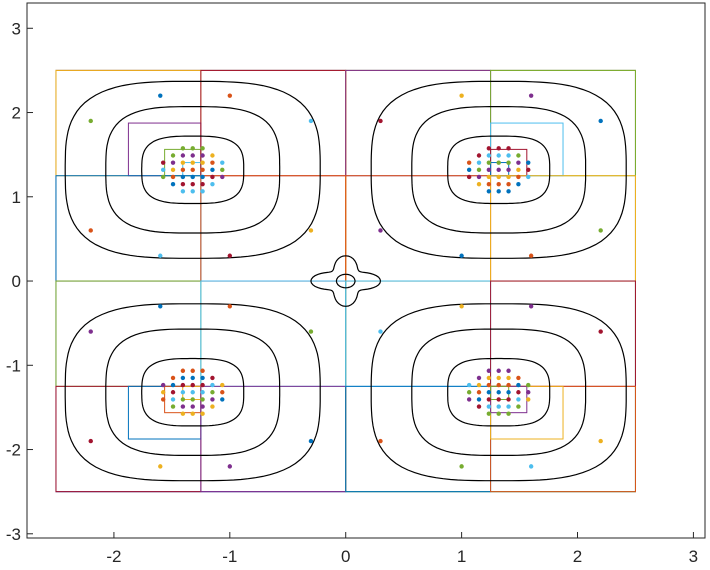 This screenshot has height=570, width=710. What do you see at coordinates (16, 113) in the screenshot?
I see `y-tick-label: 2` at bounding box center [16, 113].